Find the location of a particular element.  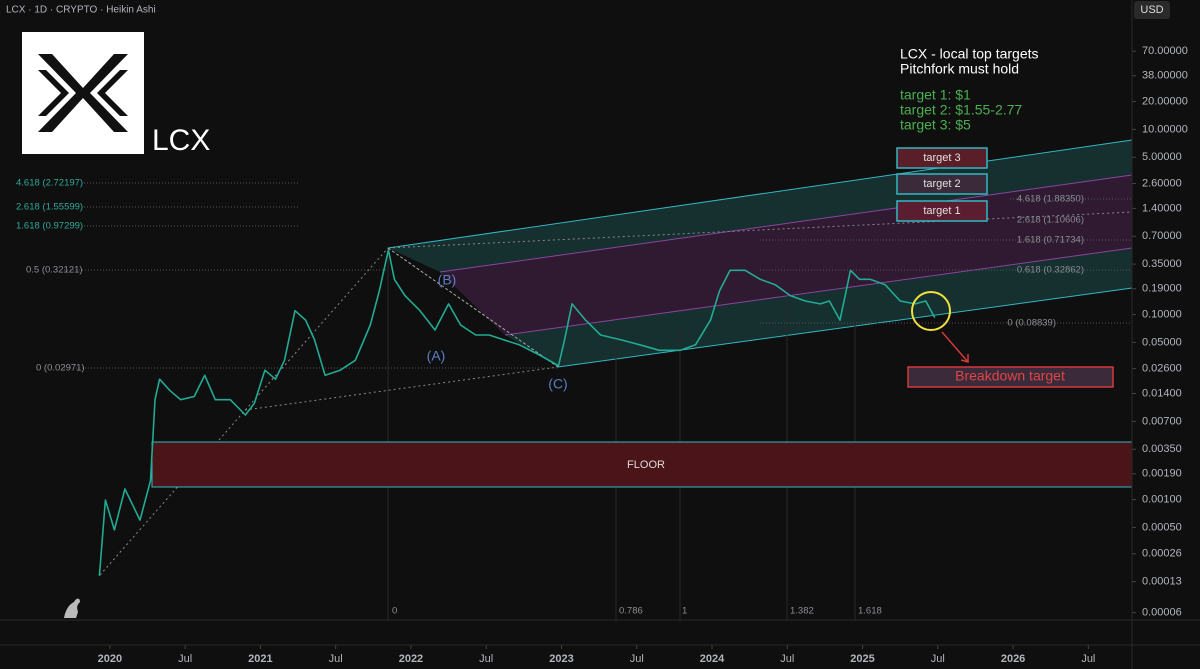

y-tick-label: 0.00700 is located at coordinates (1162, 421).